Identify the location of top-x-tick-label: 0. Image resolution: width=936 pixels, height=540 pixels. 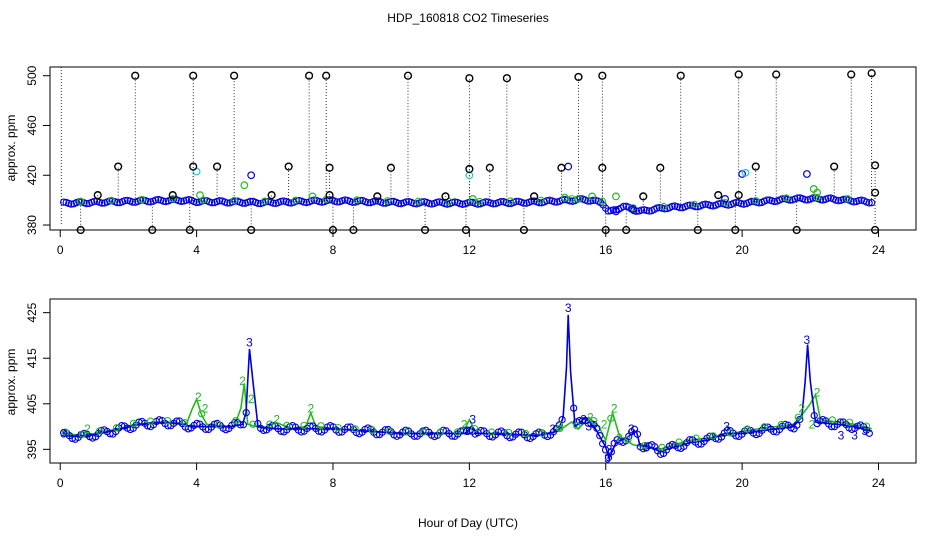
(60, 250).